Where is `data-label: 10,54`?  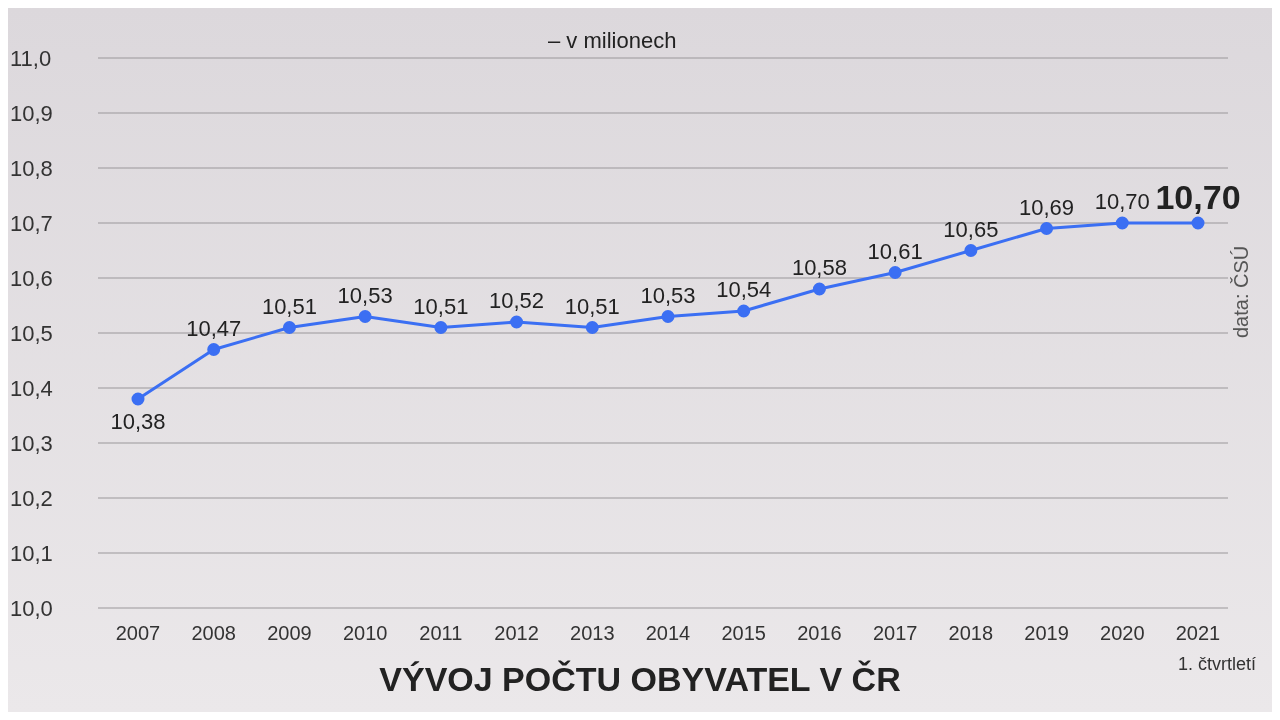
data-label: 10,54 is located at coordinates (744, 289).